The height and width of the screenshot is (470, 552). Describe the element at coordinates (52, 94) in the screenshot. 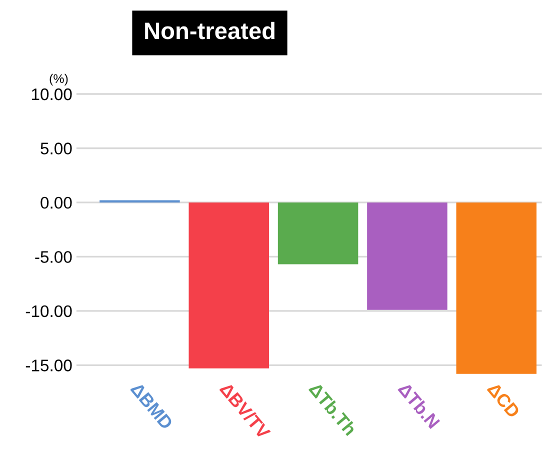

I see `y-tick-label: 10.00` at that location.